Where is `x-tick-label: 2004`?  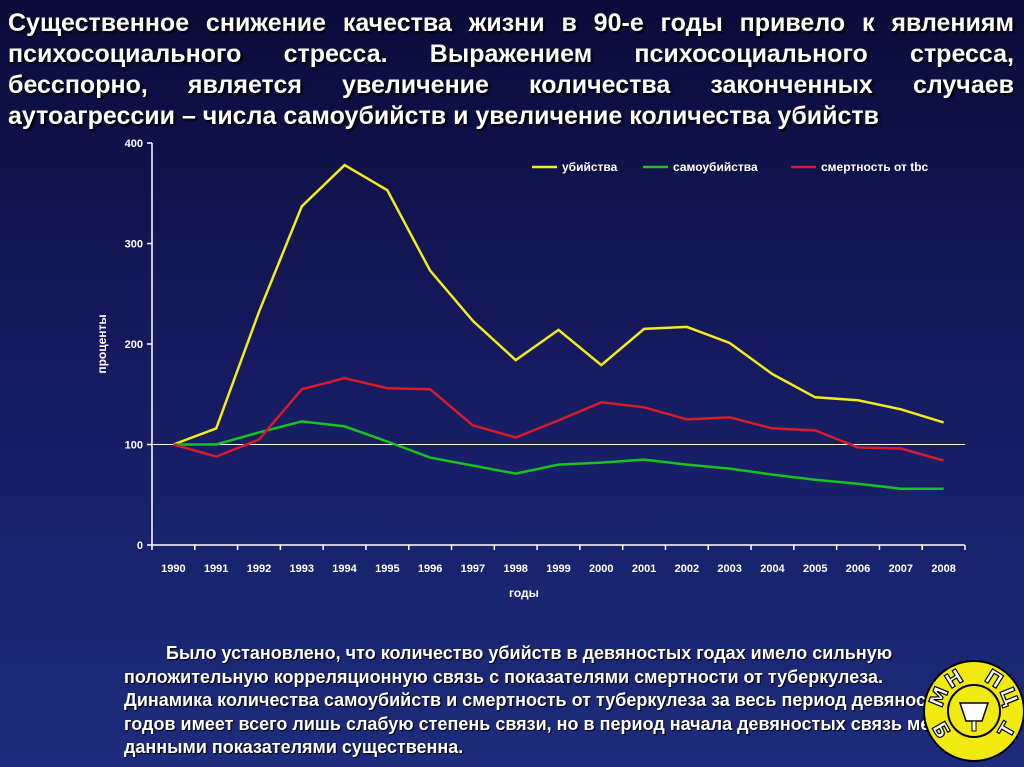
x-tick-label: 2004 is located at coordinates (772, 569).